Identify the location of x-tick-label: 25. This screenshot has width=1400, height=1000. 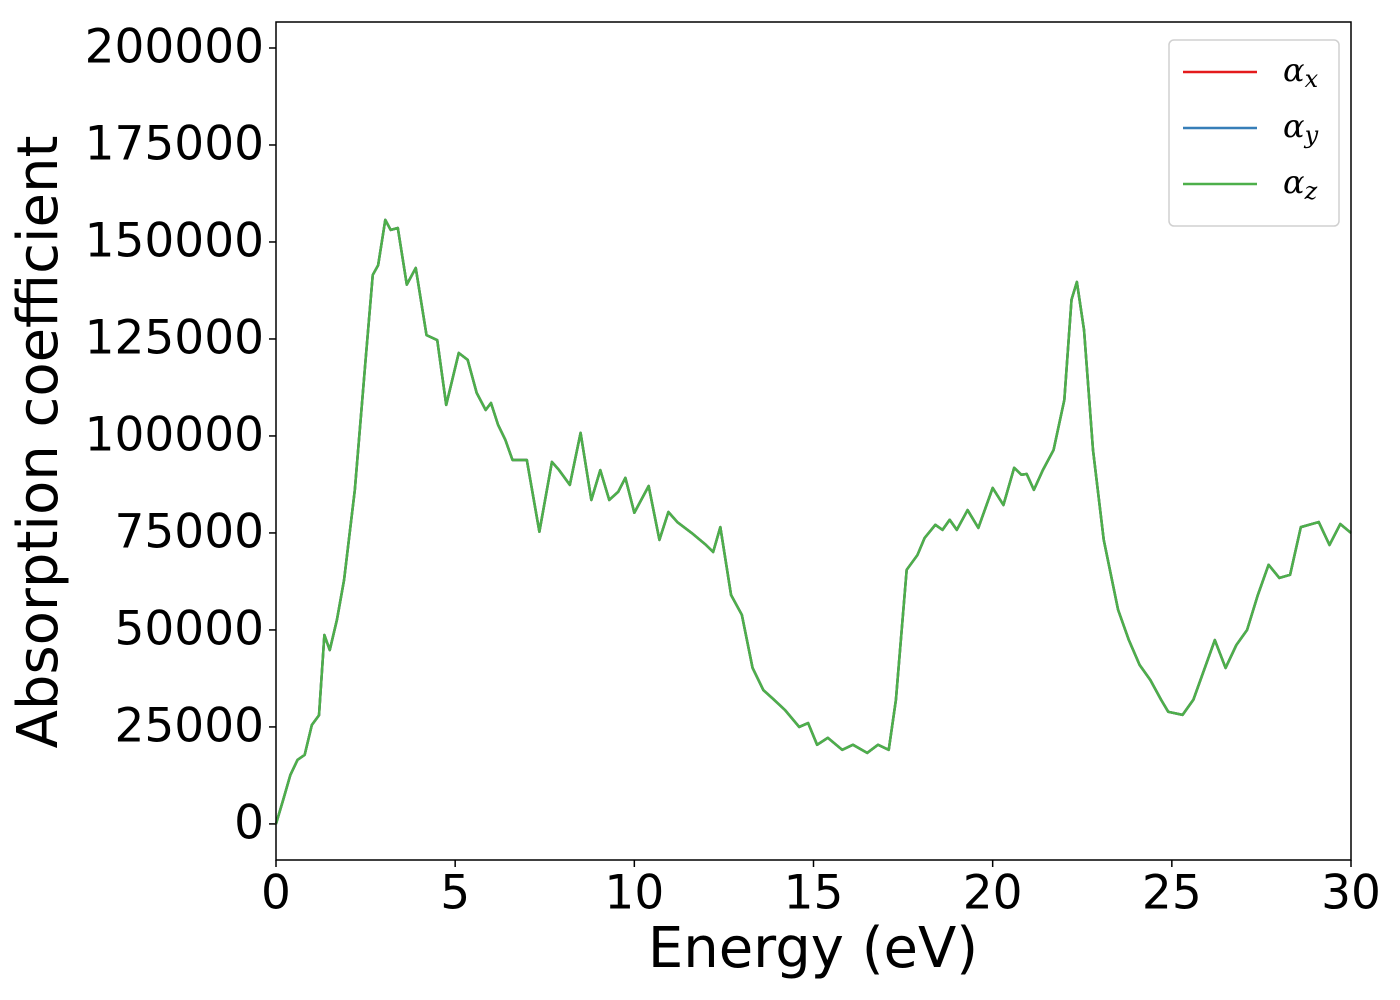
(1172, 893).